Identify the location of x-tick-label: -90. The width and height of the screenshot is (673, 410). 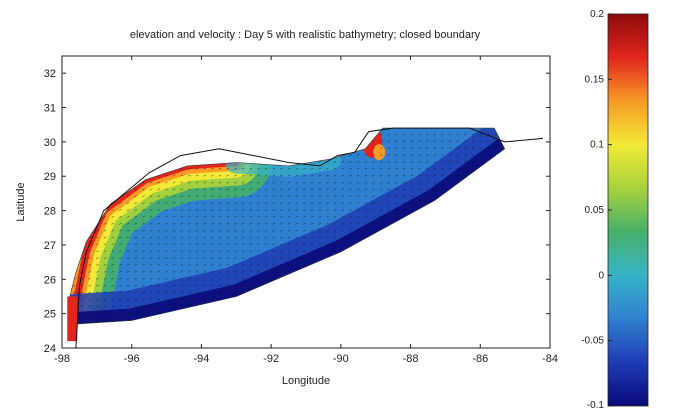
(341, 359).